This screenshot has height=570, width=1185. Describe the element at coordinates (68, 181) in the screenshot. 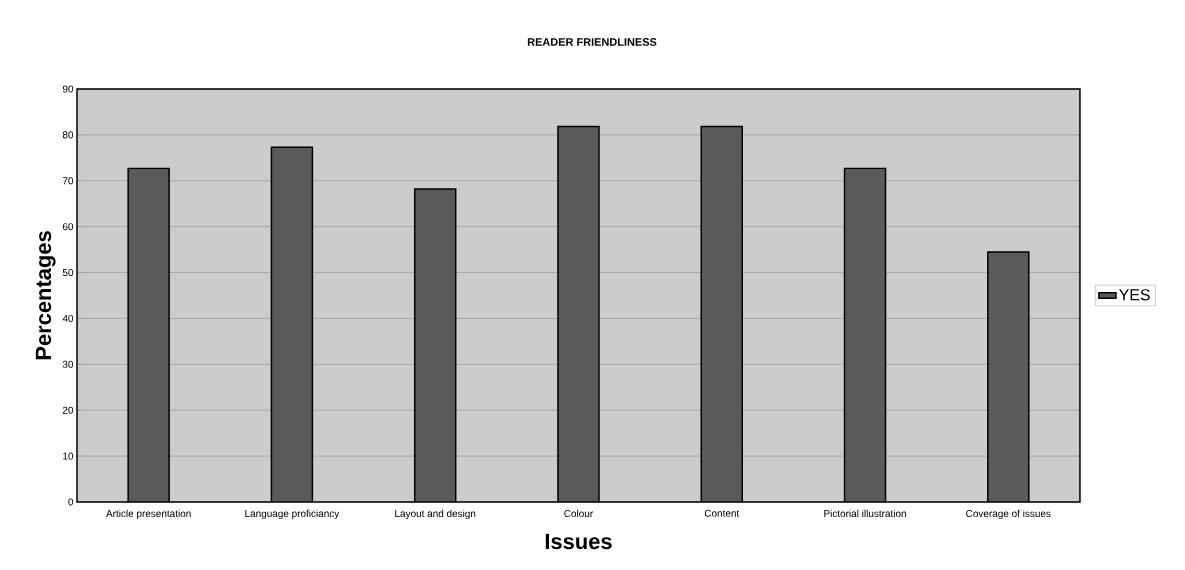

I see `y-tick-label: 70` at that location.